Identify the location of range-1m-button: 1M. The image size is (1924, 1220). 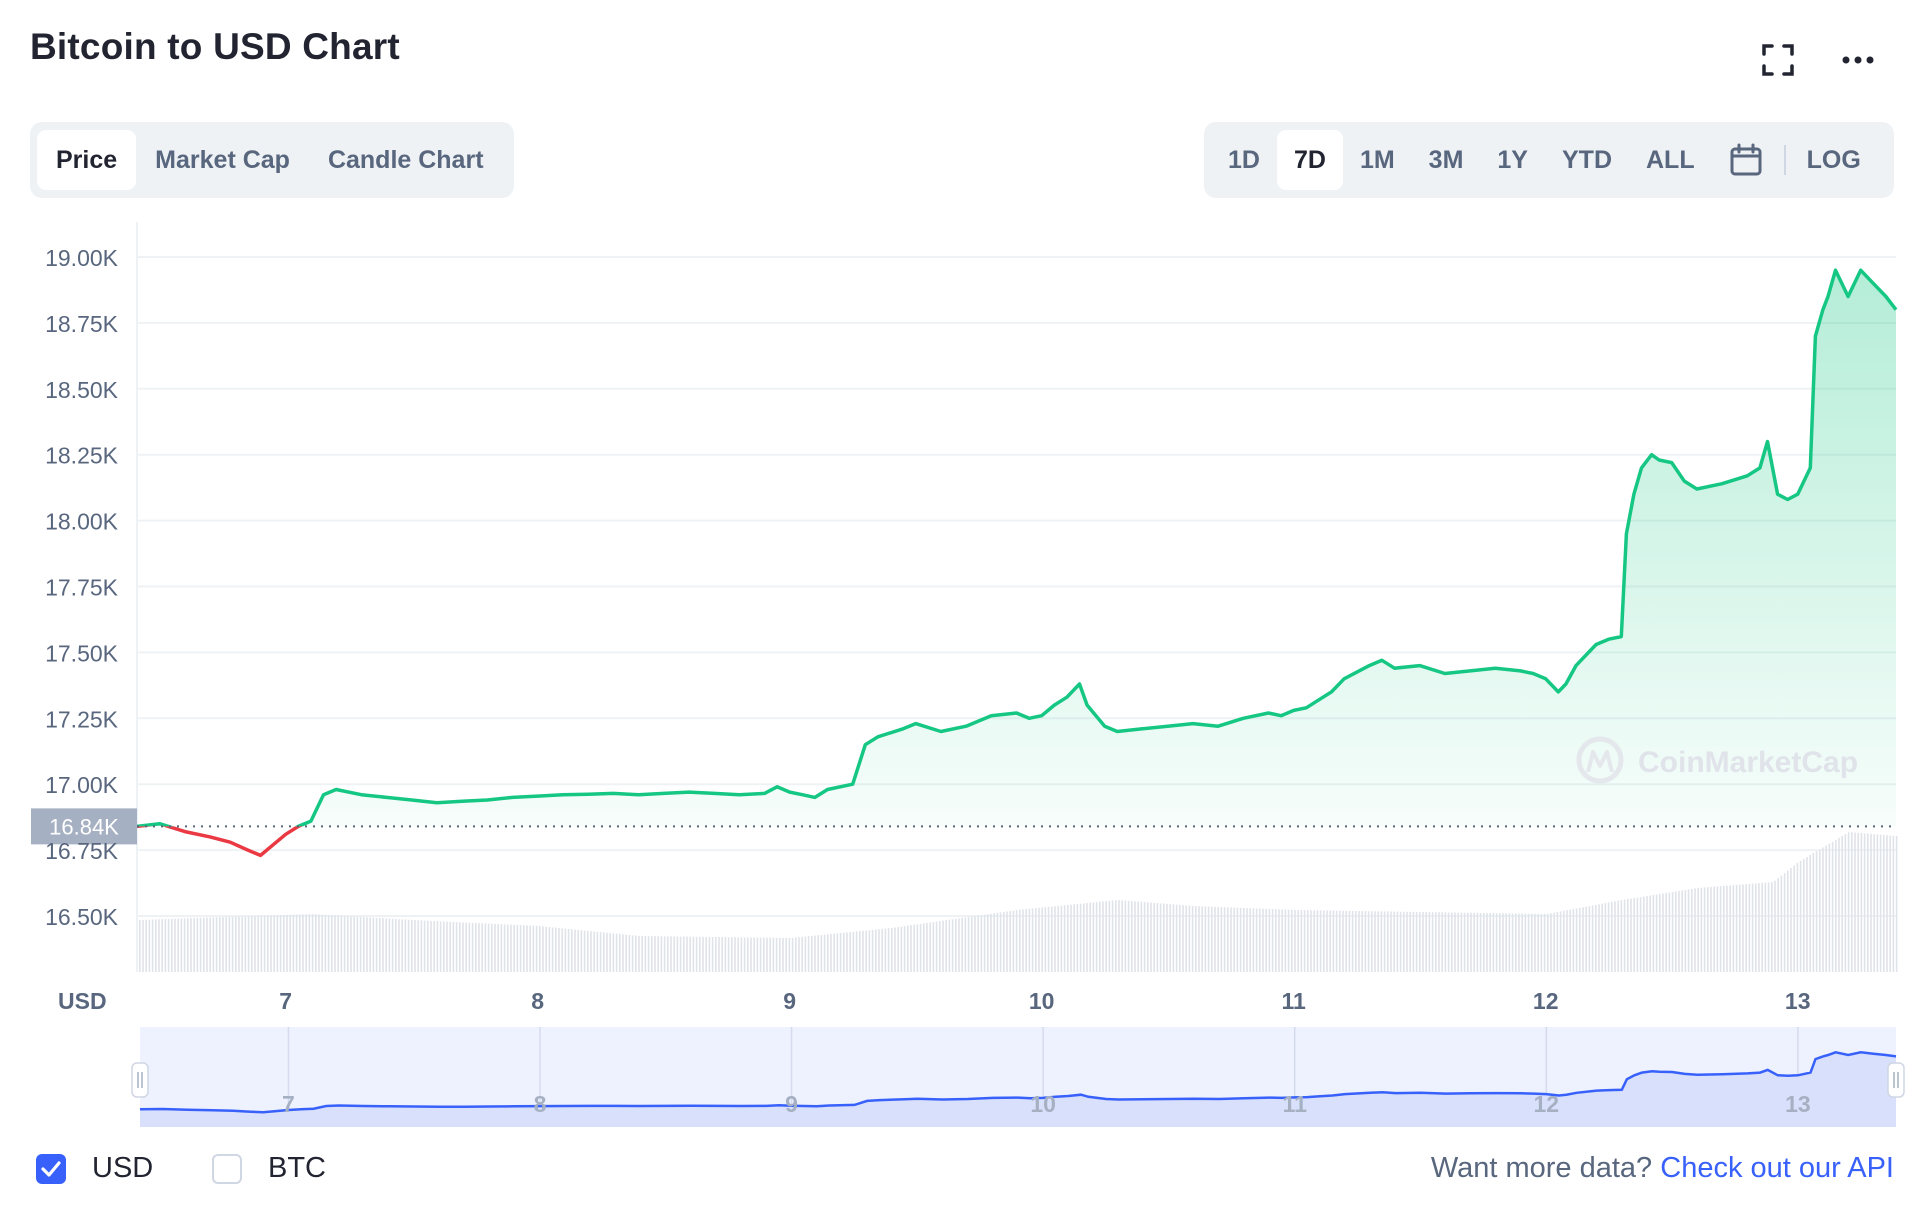
(1377, 159).